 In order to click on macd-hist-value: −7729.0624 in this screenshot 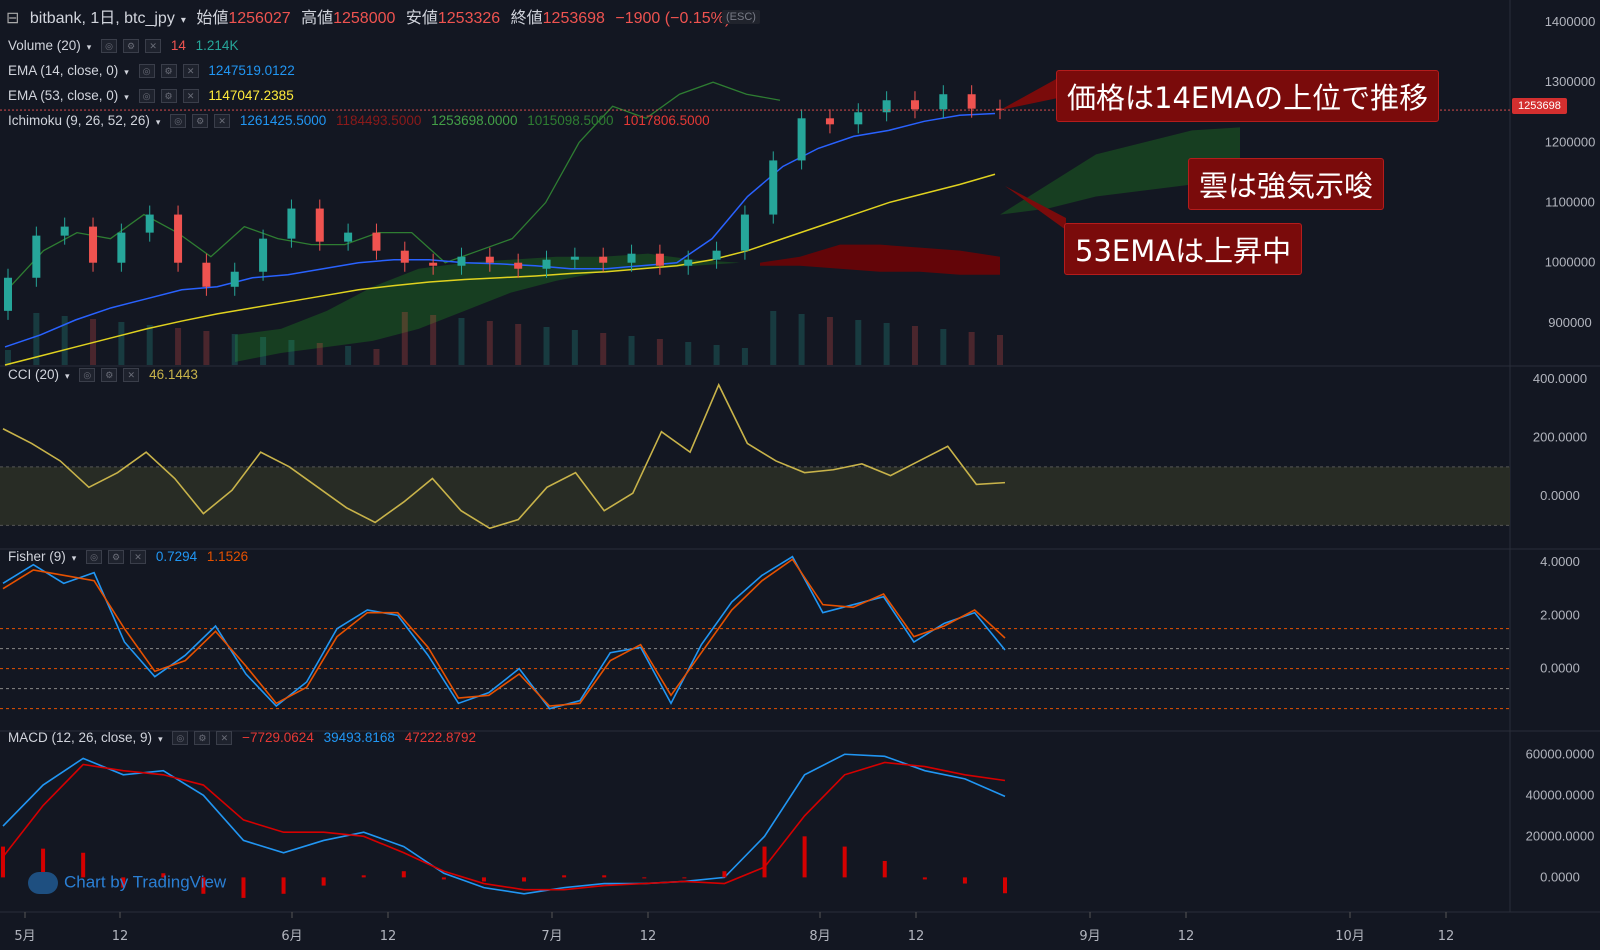, I will do `click(278, 737)`.